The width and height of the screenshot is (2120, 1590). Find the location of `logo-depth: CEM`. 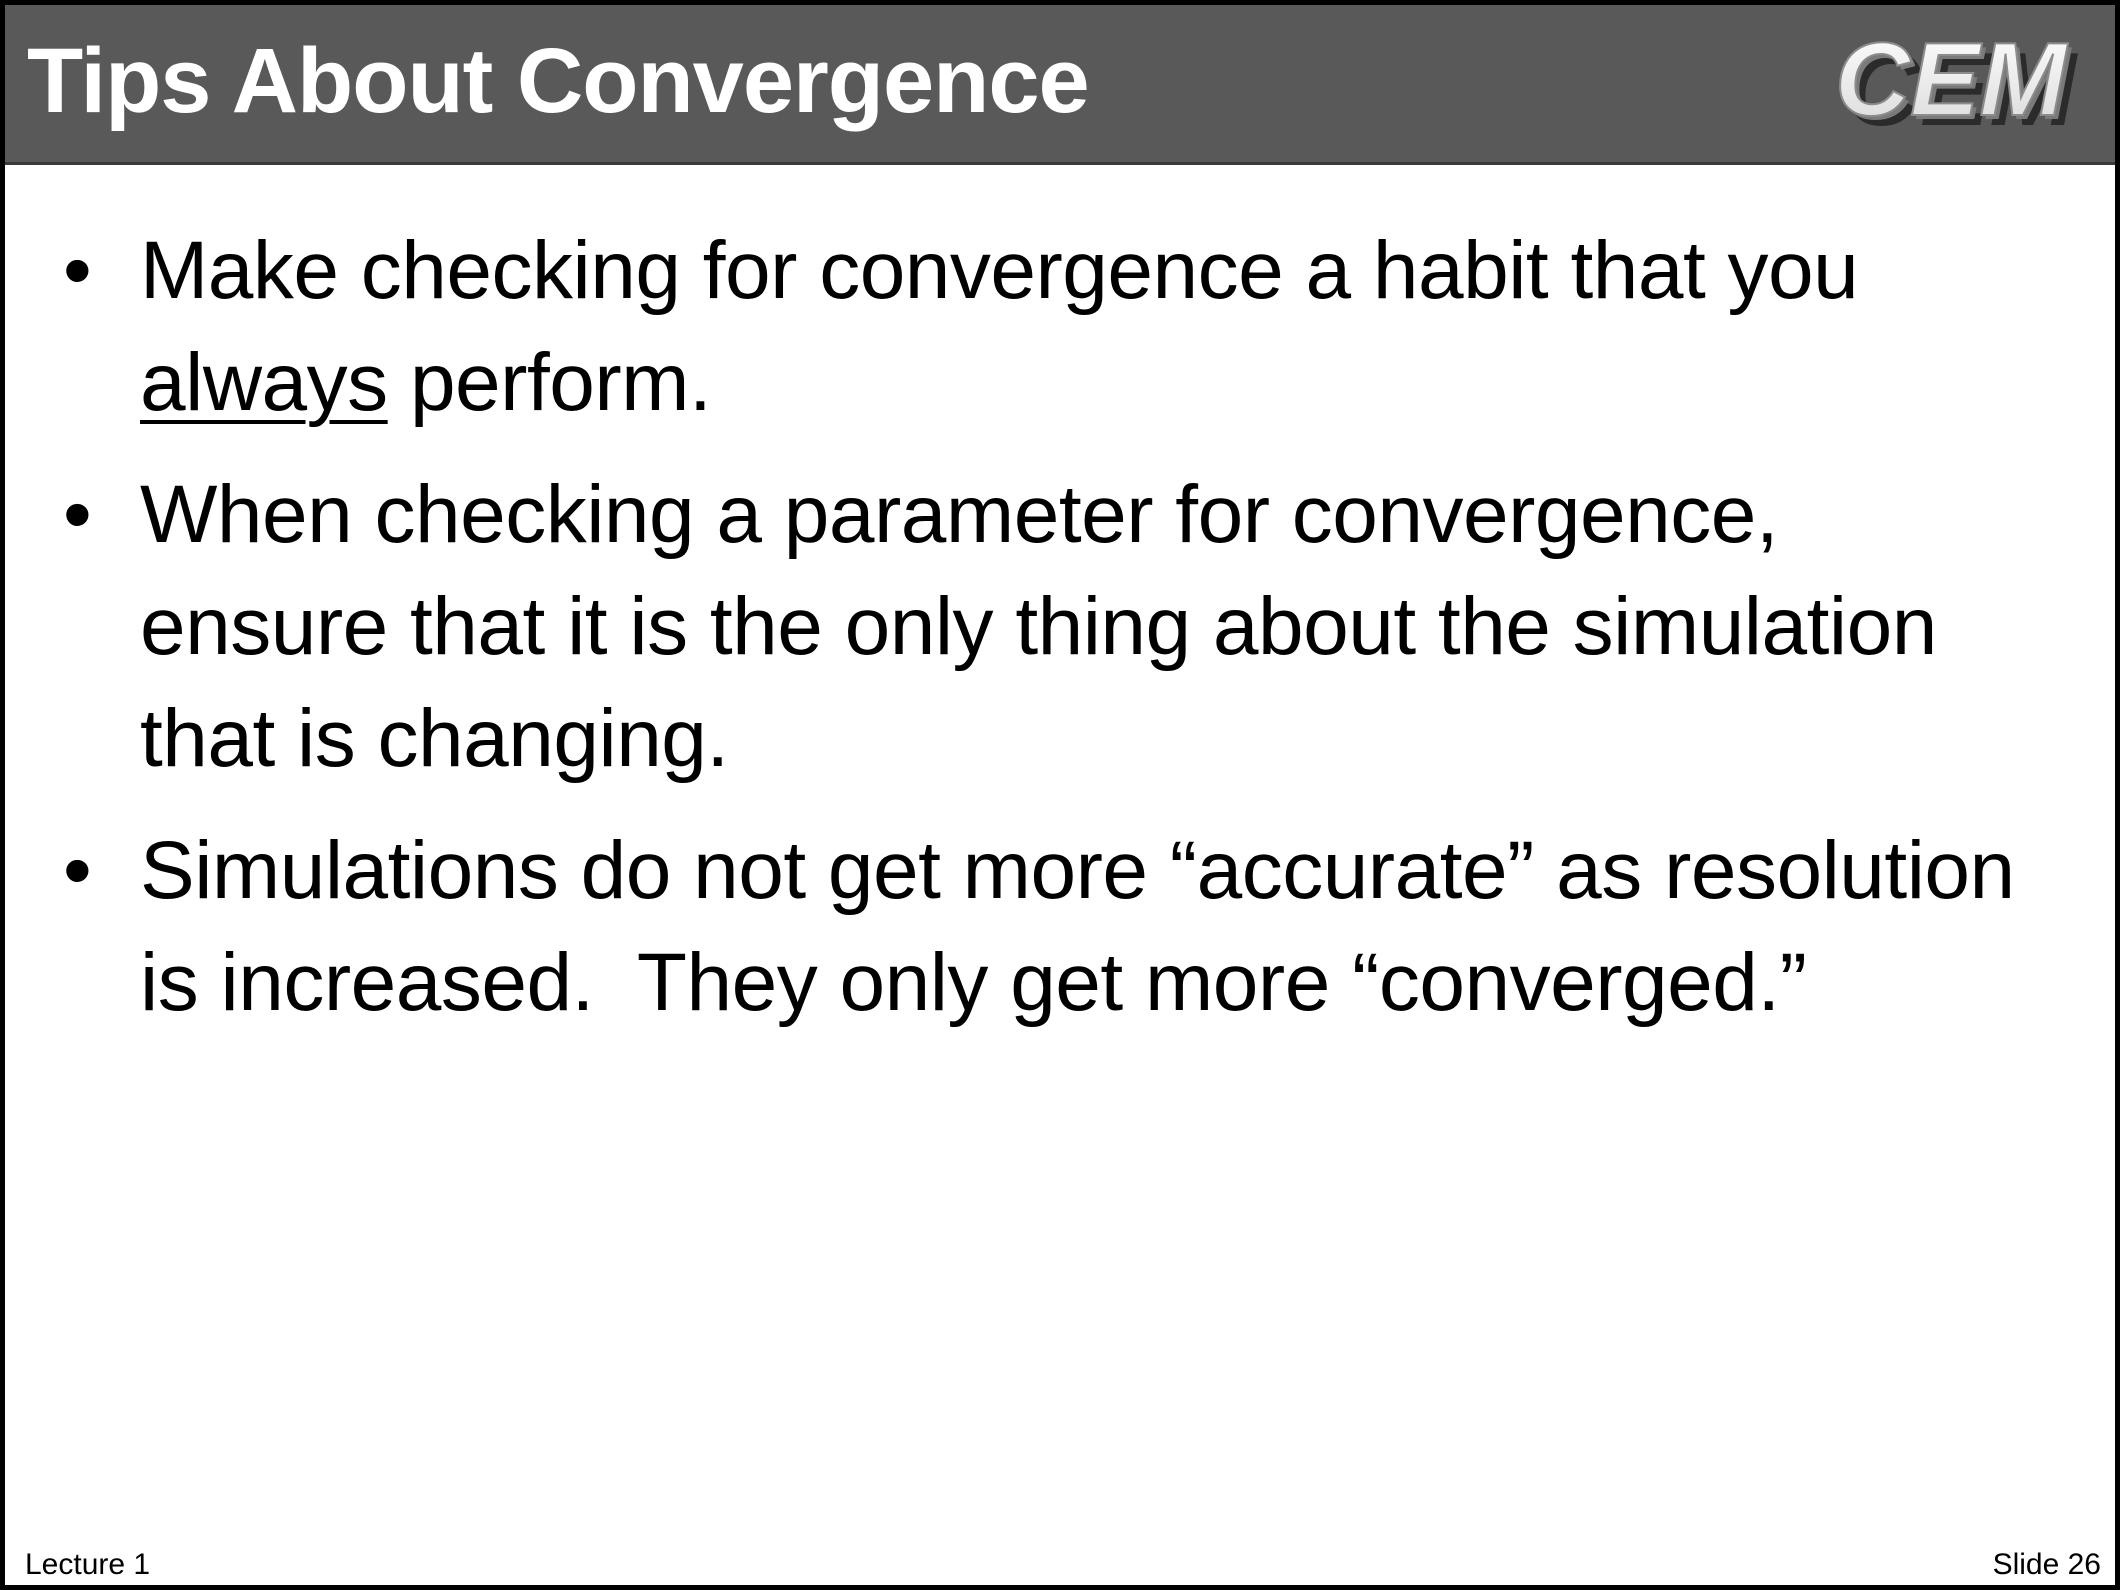

logo-depth: CEM is located at coordinates (1955, 84).